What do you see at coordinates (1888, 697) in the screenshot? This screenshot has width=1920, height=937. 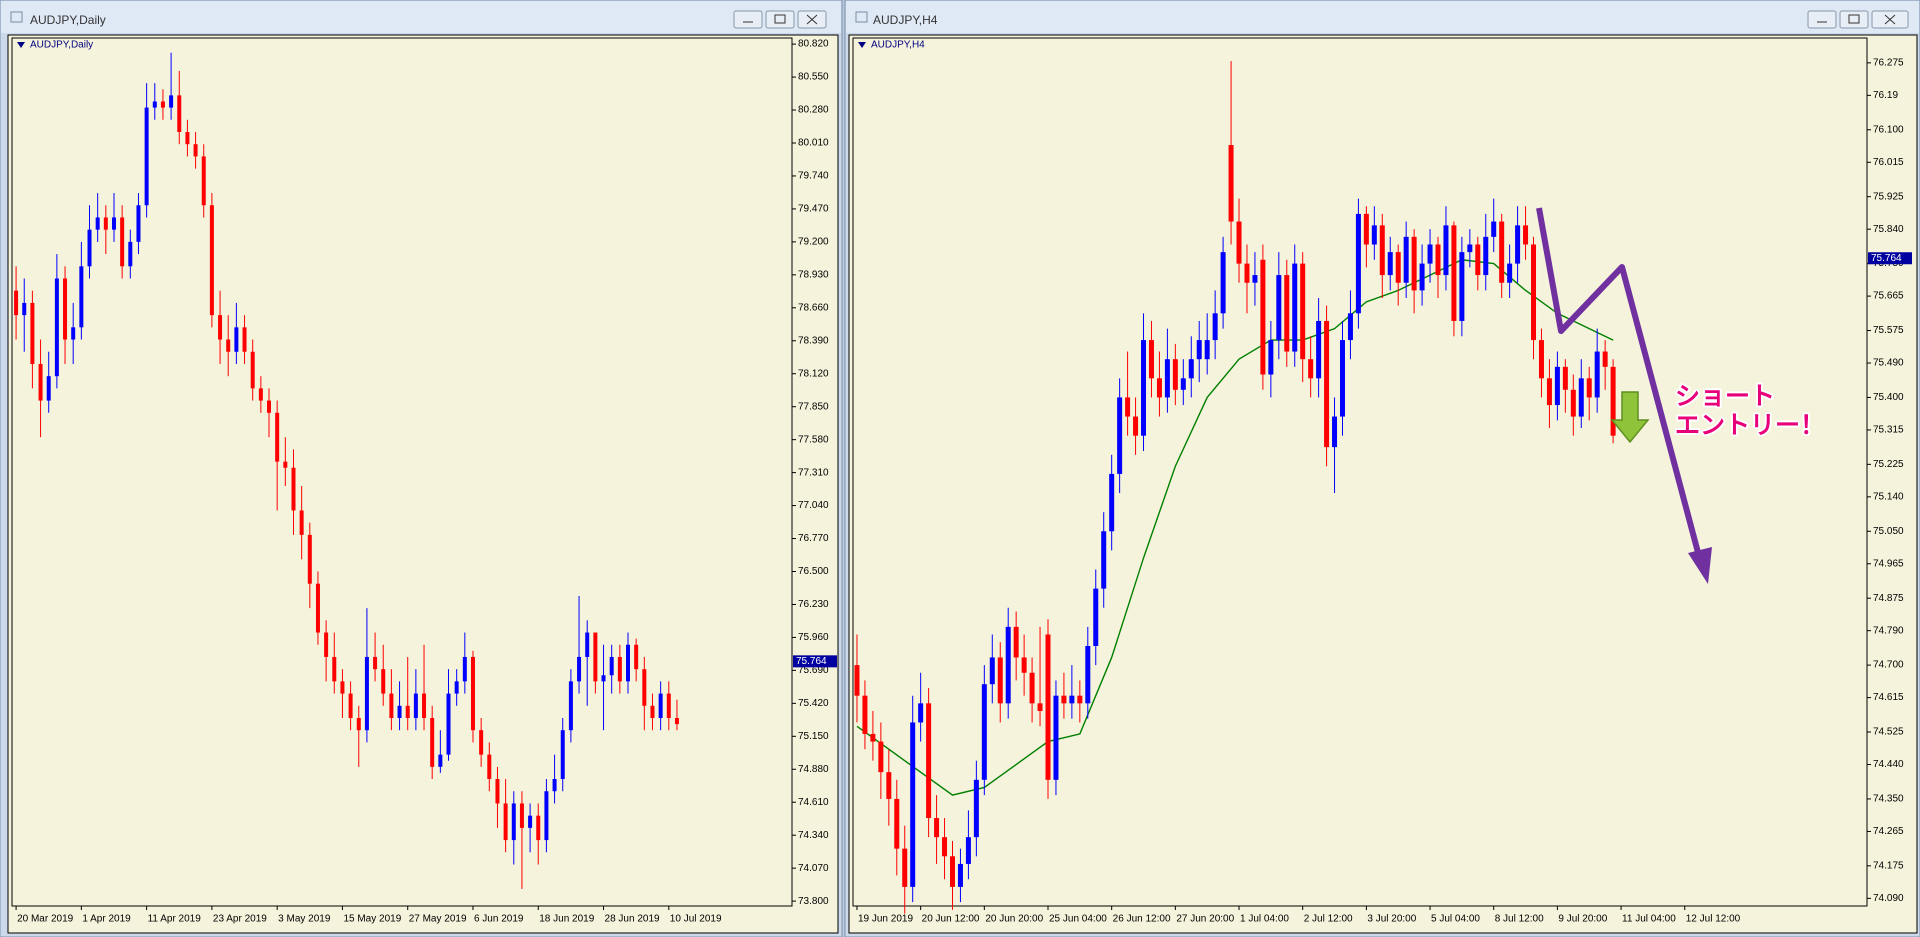 I see `y-tick-label: 74.615` at bounding box center [1888, 697].